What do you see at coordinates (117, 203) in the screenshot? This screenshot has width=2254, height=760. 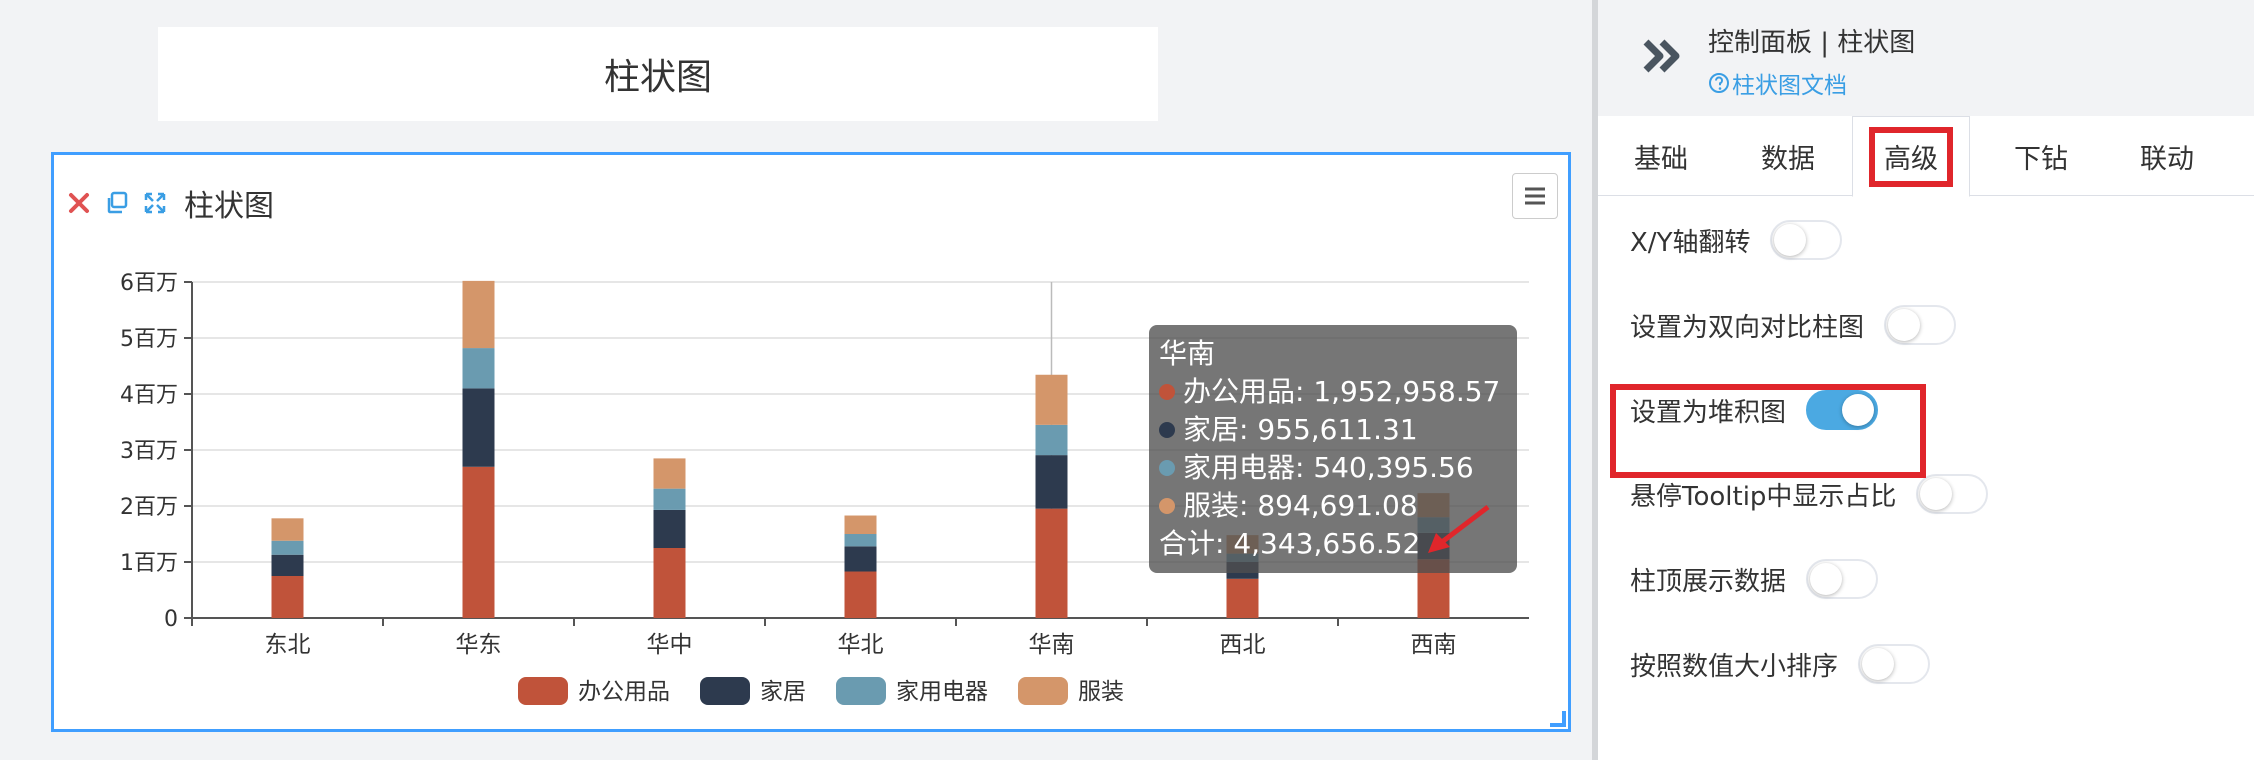 I see `copy-icon` at bounding box center [117, 203].